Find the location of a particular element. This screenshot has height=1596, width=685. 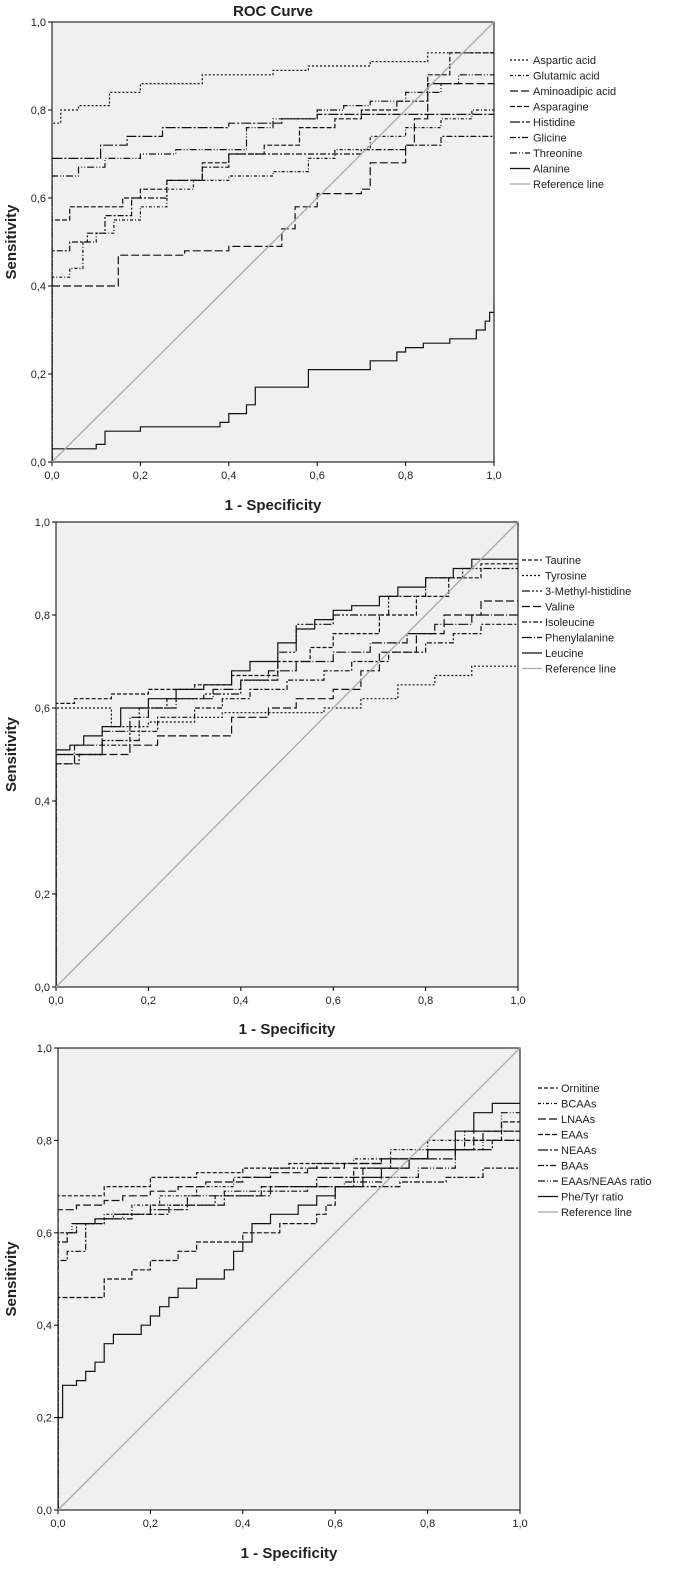

legend-label-aspartic-acid: Aspartic acid is located at coordinates (564, 61).